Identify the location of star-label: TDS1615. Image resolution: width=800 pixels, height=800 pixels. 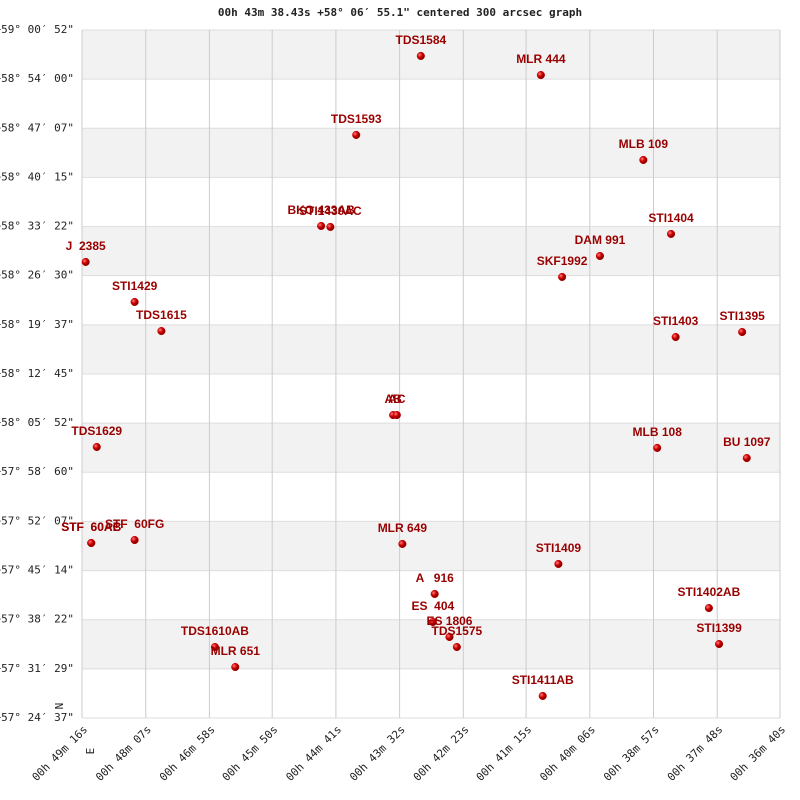
(161, 315).